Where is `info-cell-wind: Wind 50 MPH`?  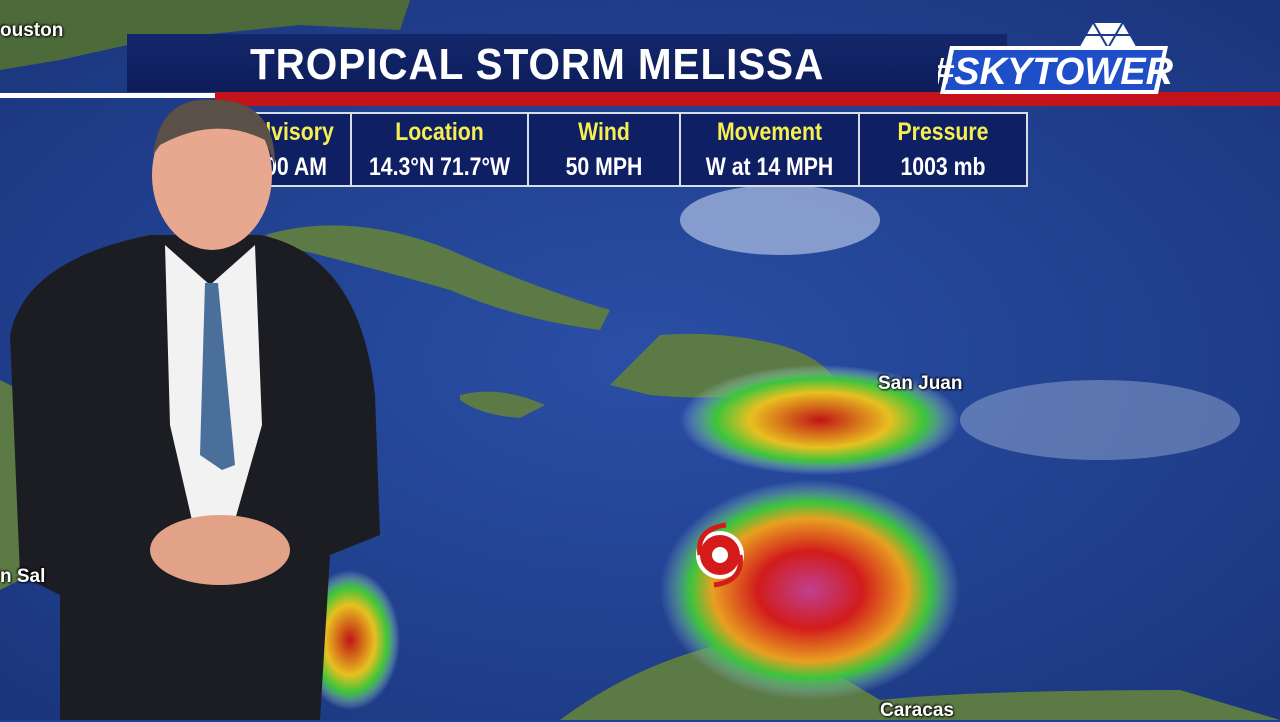
info-cell-wind: Wind 50 MPH is located at coordinates (605, 149).